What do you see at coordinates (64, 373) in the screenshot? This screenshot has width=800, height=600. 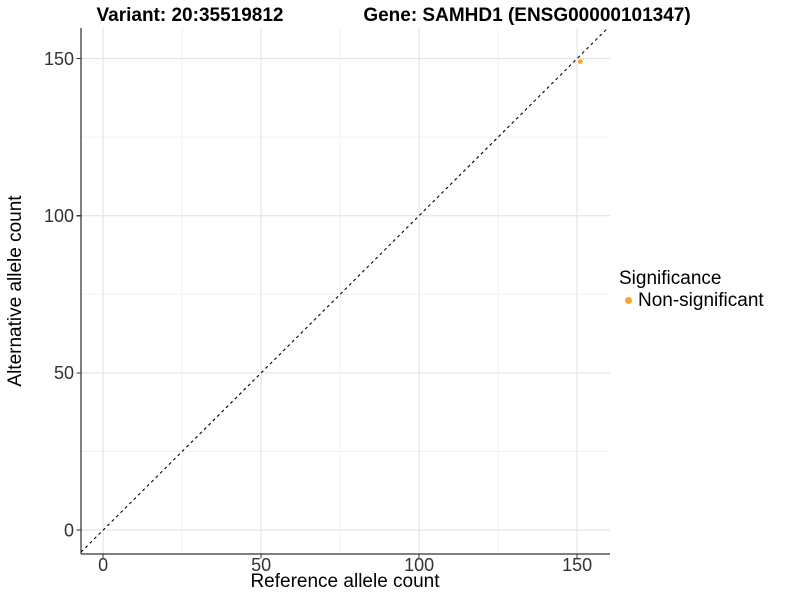 I see `y-tick-label: 50` at bounding box center [64, 373].